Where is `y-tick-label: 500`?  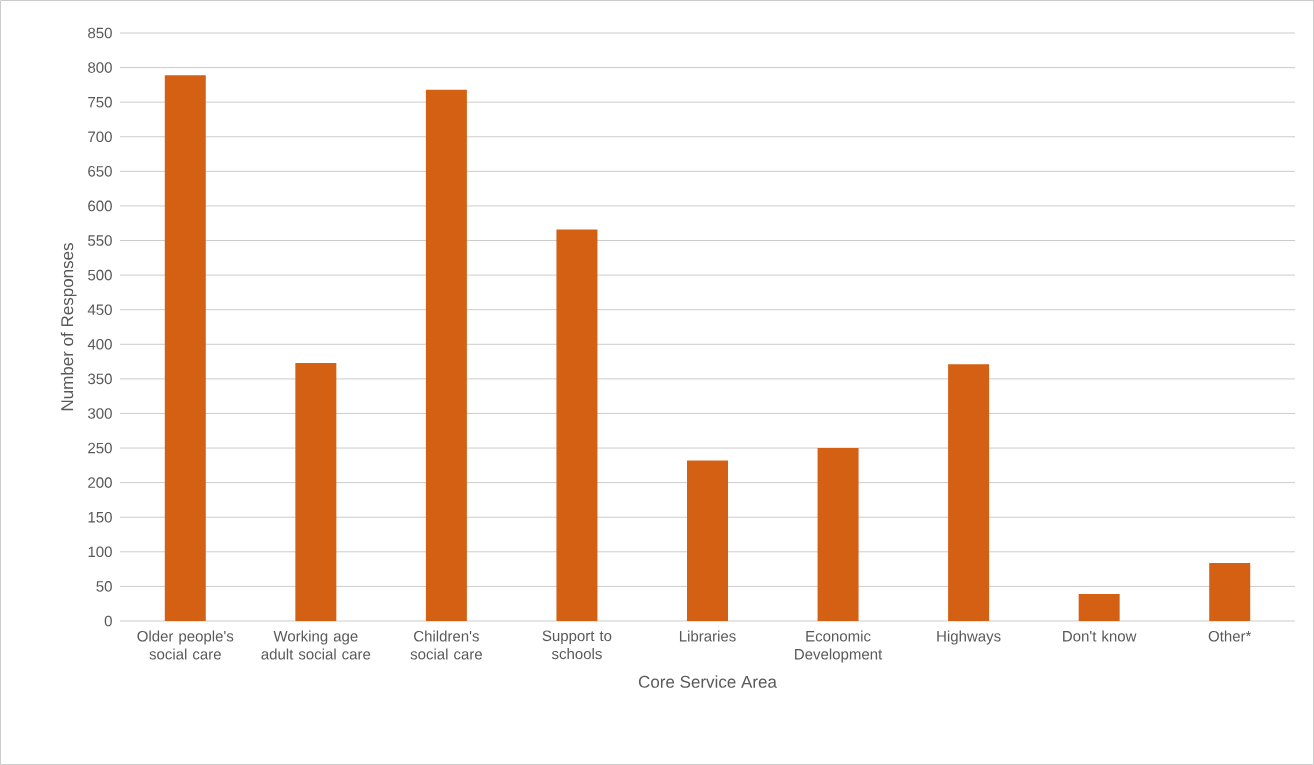
y-tick-label: 500 is located at coordinates (100, 275).